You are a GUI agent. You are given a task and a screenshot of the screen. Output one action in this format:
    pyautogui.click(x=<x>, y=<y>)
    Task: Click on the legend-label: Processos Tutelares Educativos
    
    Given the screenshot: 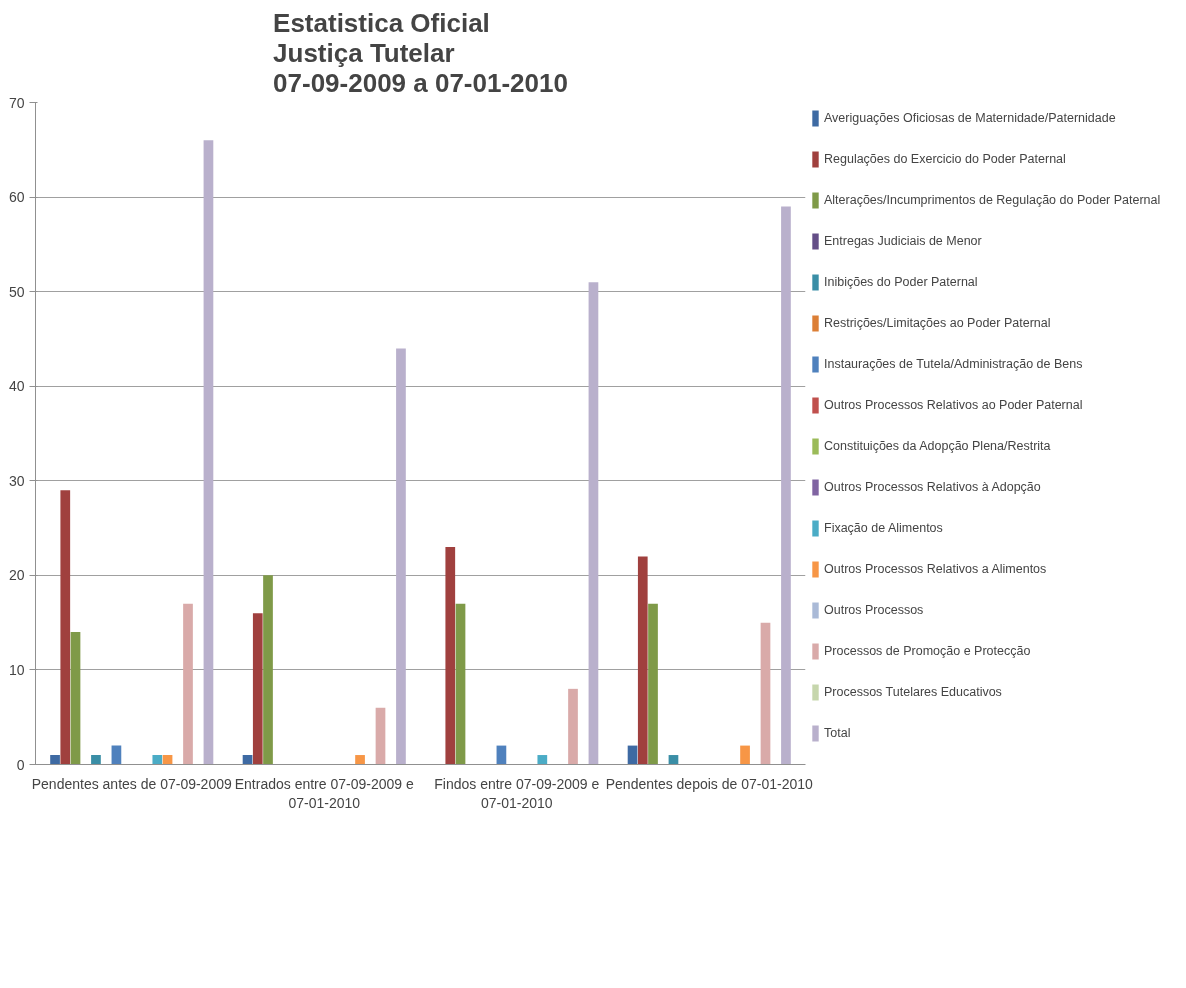 What is the action you would take?
    pyautogui.click(x=913, y=692)
    